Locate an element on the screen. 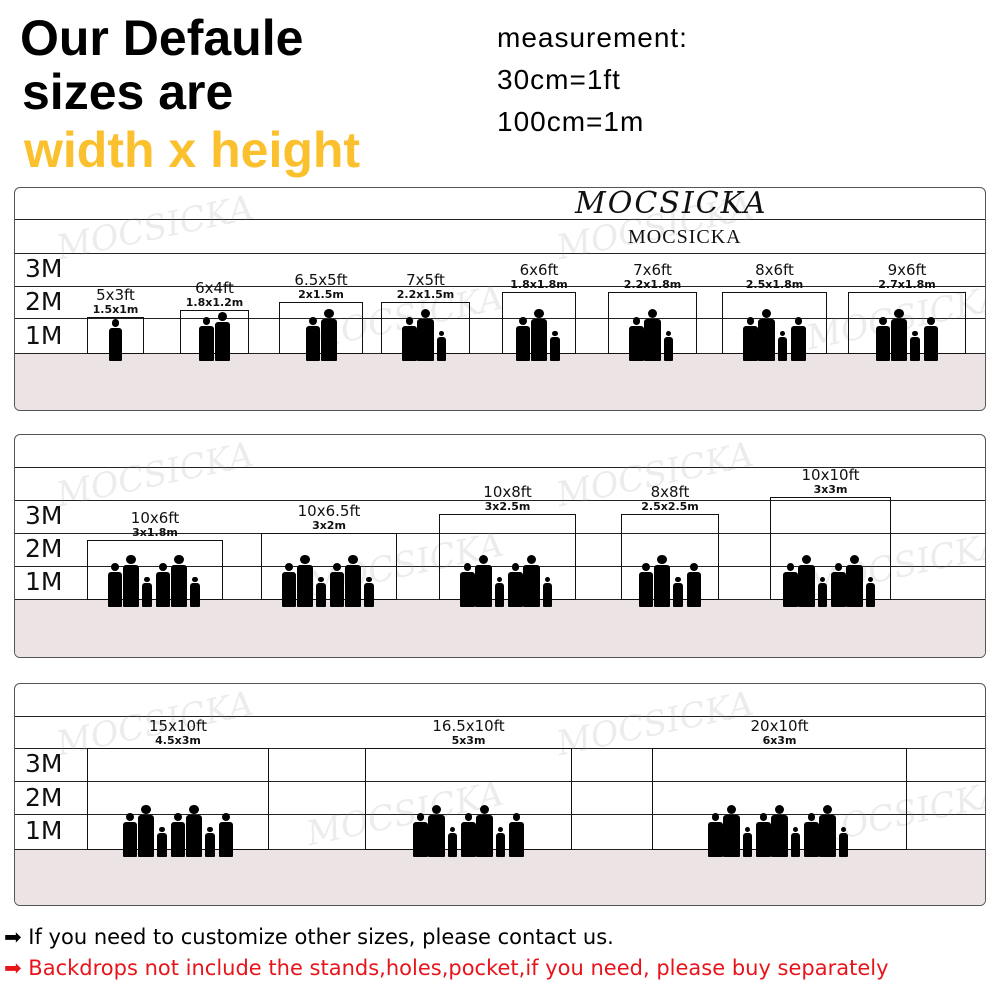 This screenshot has width=1000, height=1000. size-label-ft: 6.5x5ft is located at coordinates (321, 280).